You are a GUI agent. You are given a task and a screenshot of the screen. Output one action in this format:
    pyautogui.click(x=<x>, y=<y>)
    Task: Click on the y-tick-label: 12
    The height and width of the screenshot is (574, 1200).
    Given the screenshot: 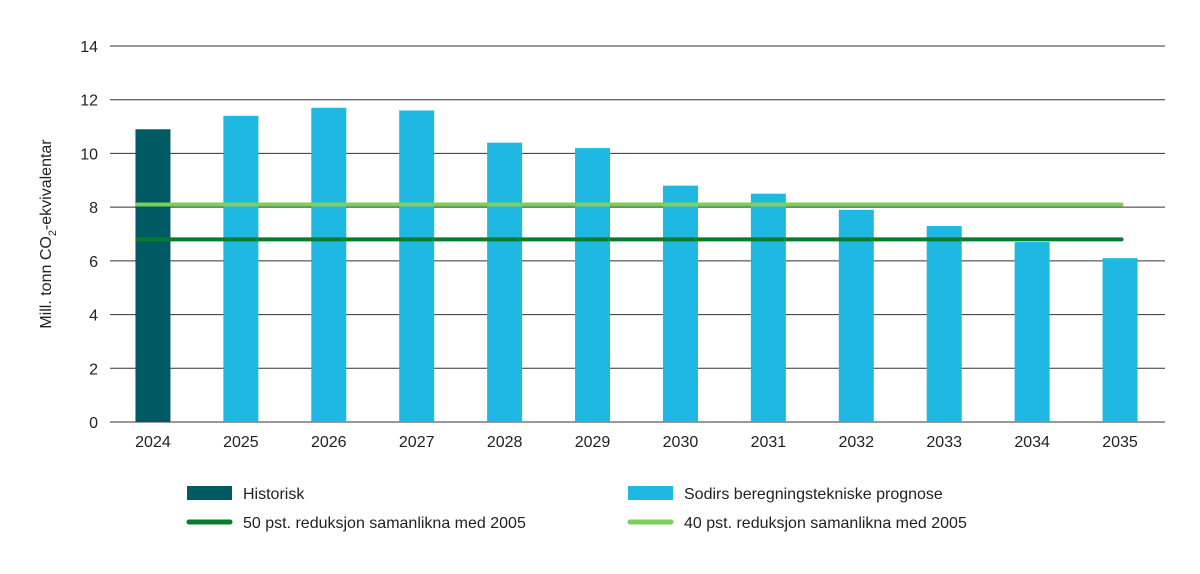 What is the action you would take?
    pyautogui.click(x=89, y=101)
    